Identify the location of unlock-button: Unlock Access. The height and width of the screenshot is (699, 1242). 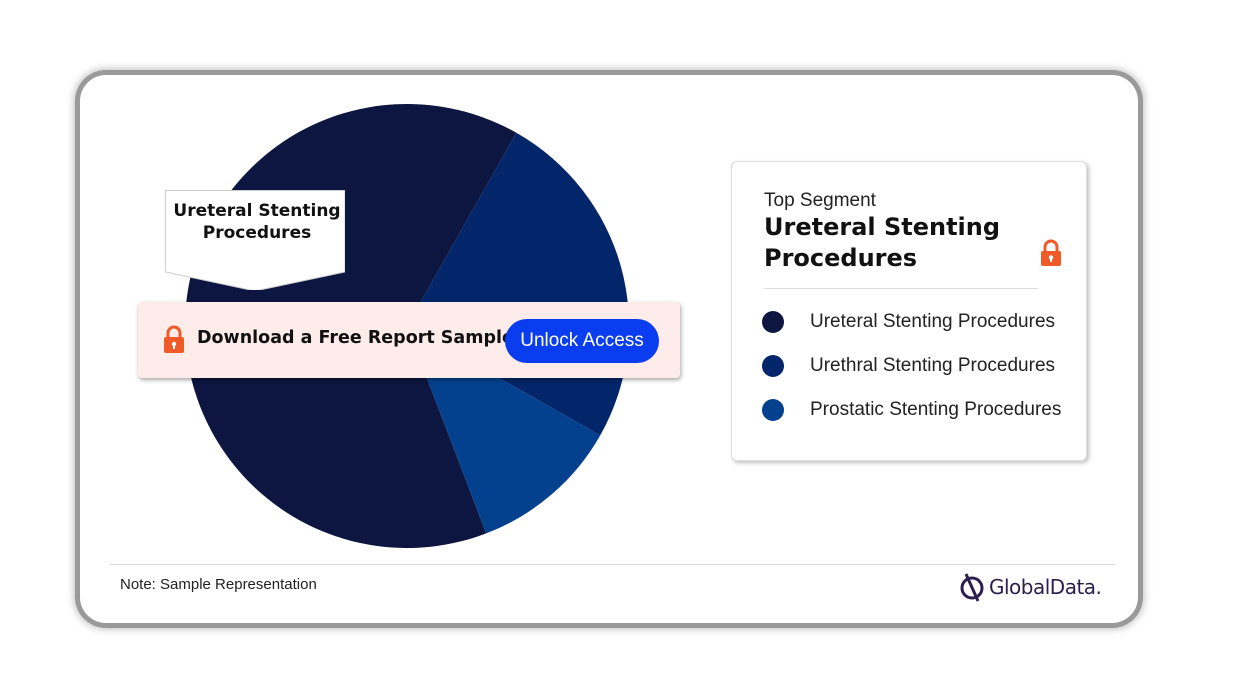
(582, 341).